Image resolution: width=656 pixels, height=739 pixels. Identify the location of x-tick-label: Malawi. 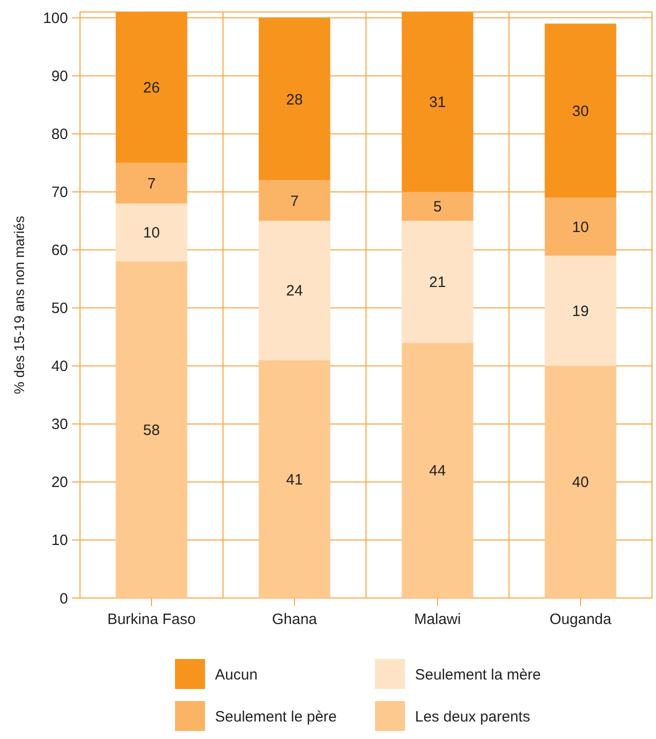
(437, 619).